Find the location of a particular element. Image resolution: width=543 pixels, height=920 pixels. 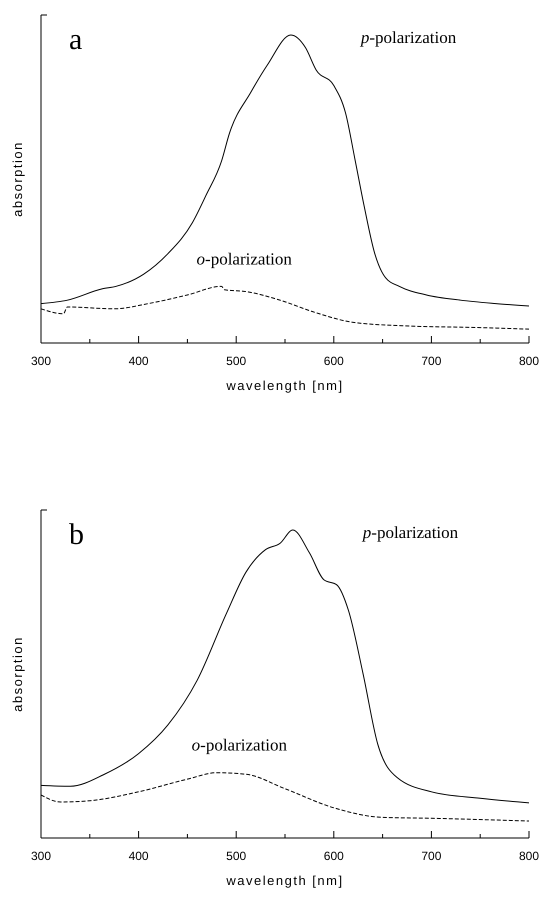

chart-title: a is located at coordinates (75, 39).